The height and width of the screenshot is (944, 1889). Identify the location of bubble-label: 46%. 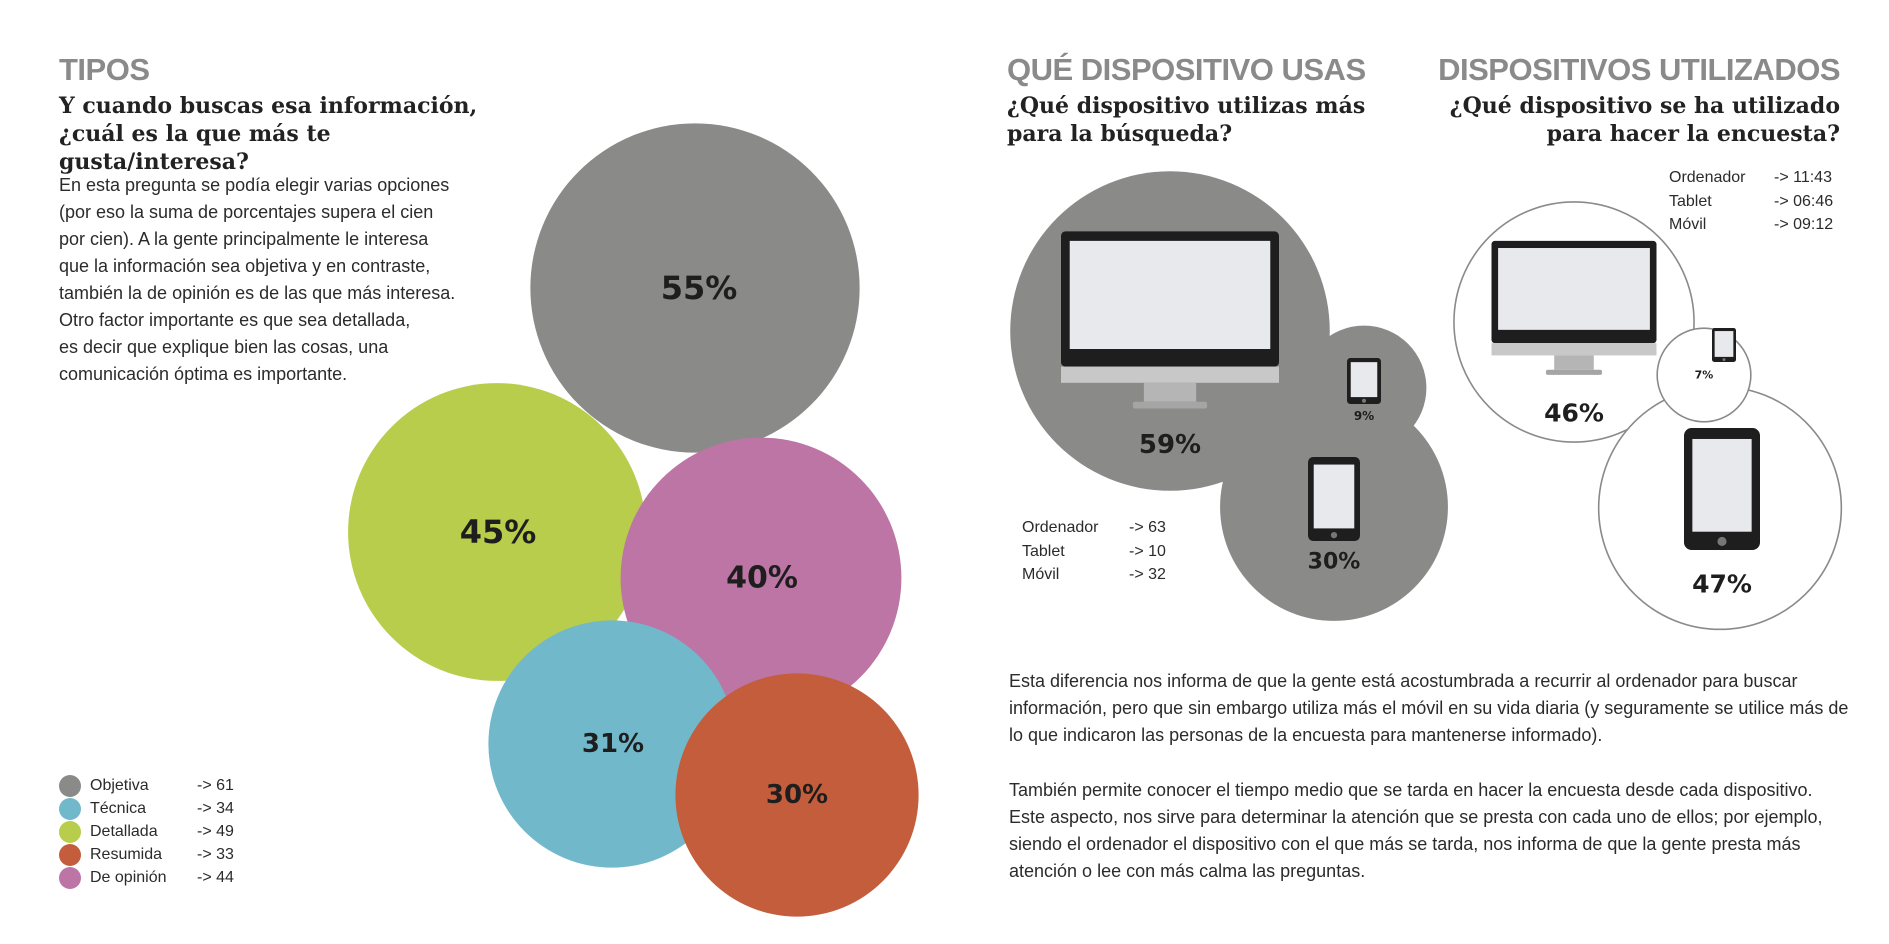
(1574, 413).